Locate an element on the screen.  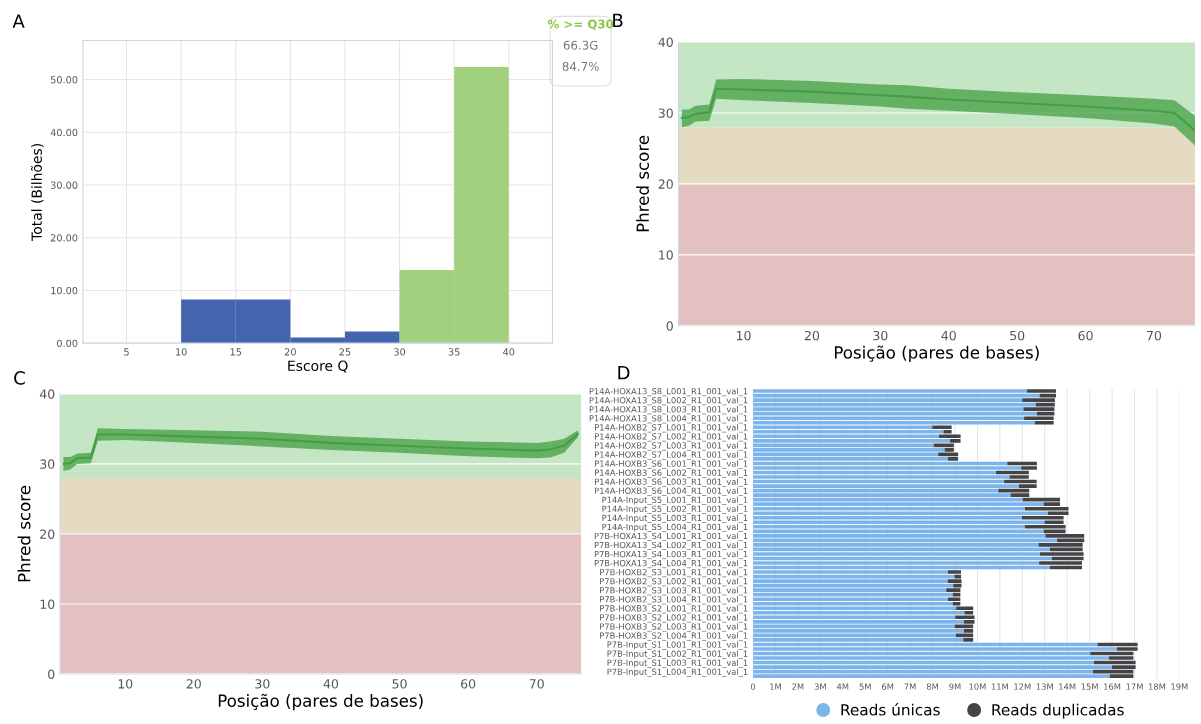
x-tick-label: 5 is located at coordinates (126, 352).